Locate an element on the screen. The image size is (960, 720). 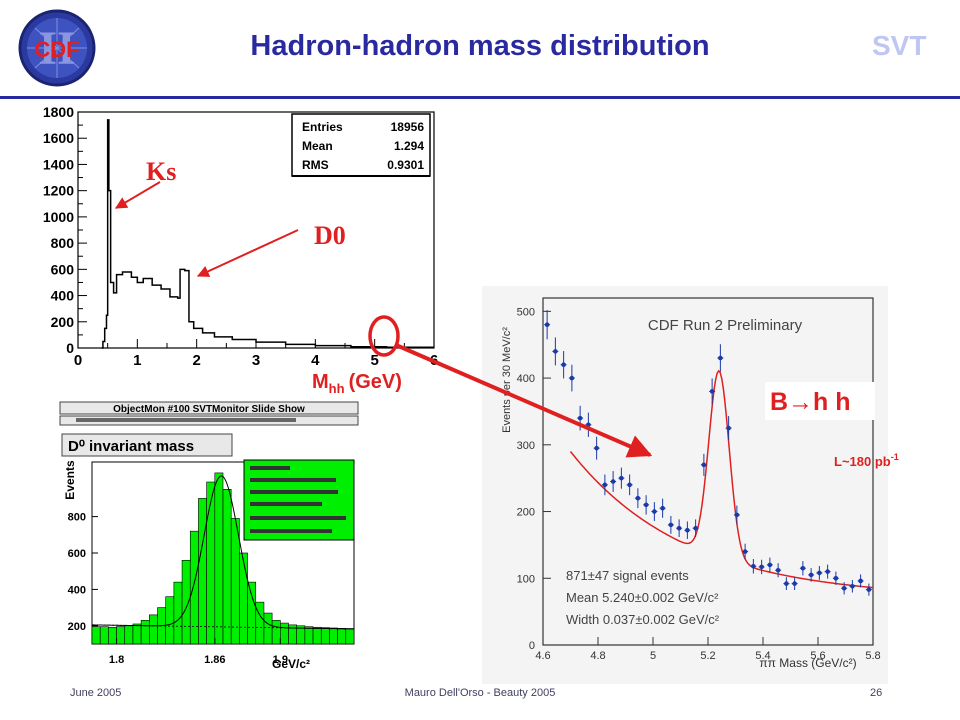
bhh-y-label: Events per 30 MeV/c² is located at coordinates (507, 380).